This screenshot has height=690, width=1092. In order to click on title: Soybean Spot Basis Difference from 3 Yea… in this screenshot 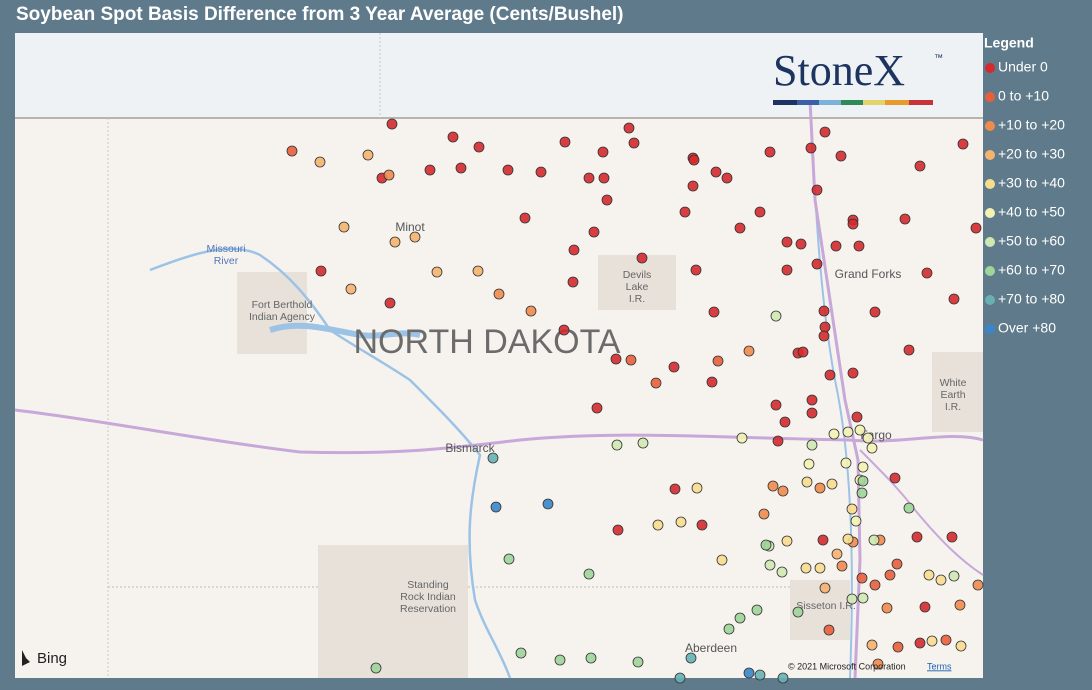, I will do `click(320, 14)`.